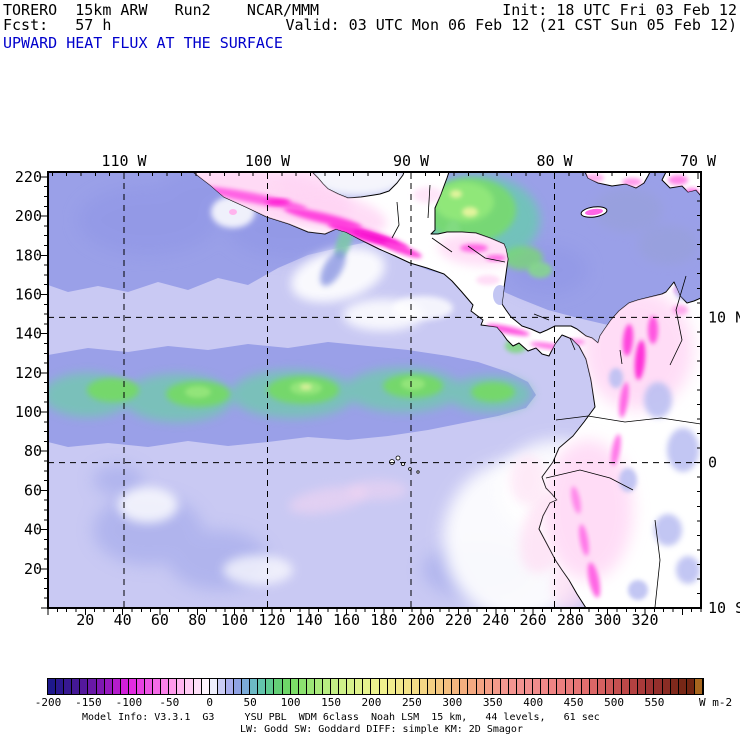 The image size is (740, 740). I want to click on small-pink-eddy, so click(233, 212).